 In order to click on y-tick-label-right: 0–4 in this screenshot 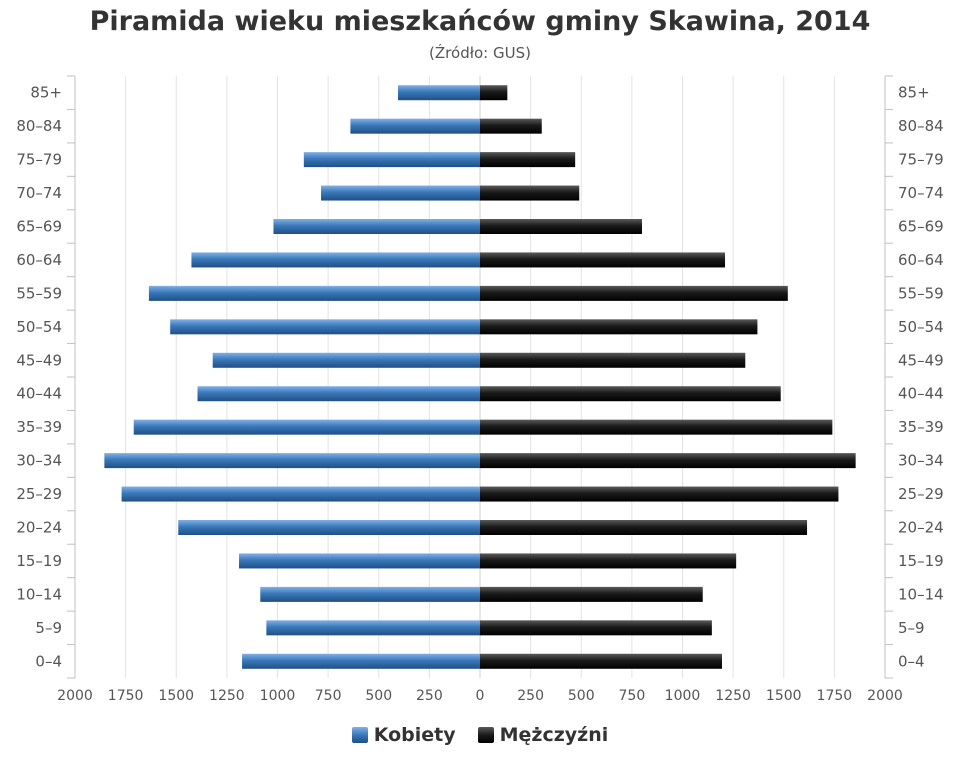, I will do `click(911, 661)`.